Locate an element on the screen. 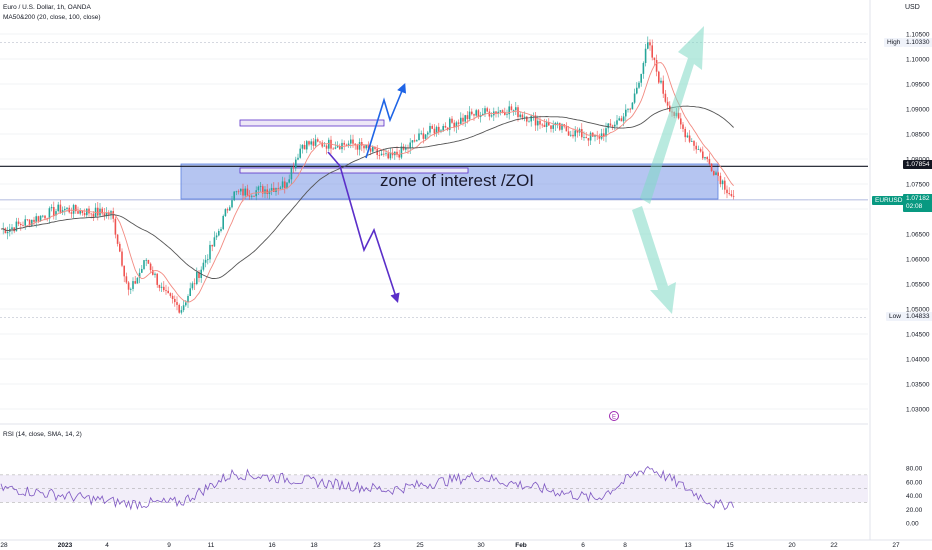 The image size is (932, 550). price-tick-label: 1.04500 is located at coordinates (918, 335).